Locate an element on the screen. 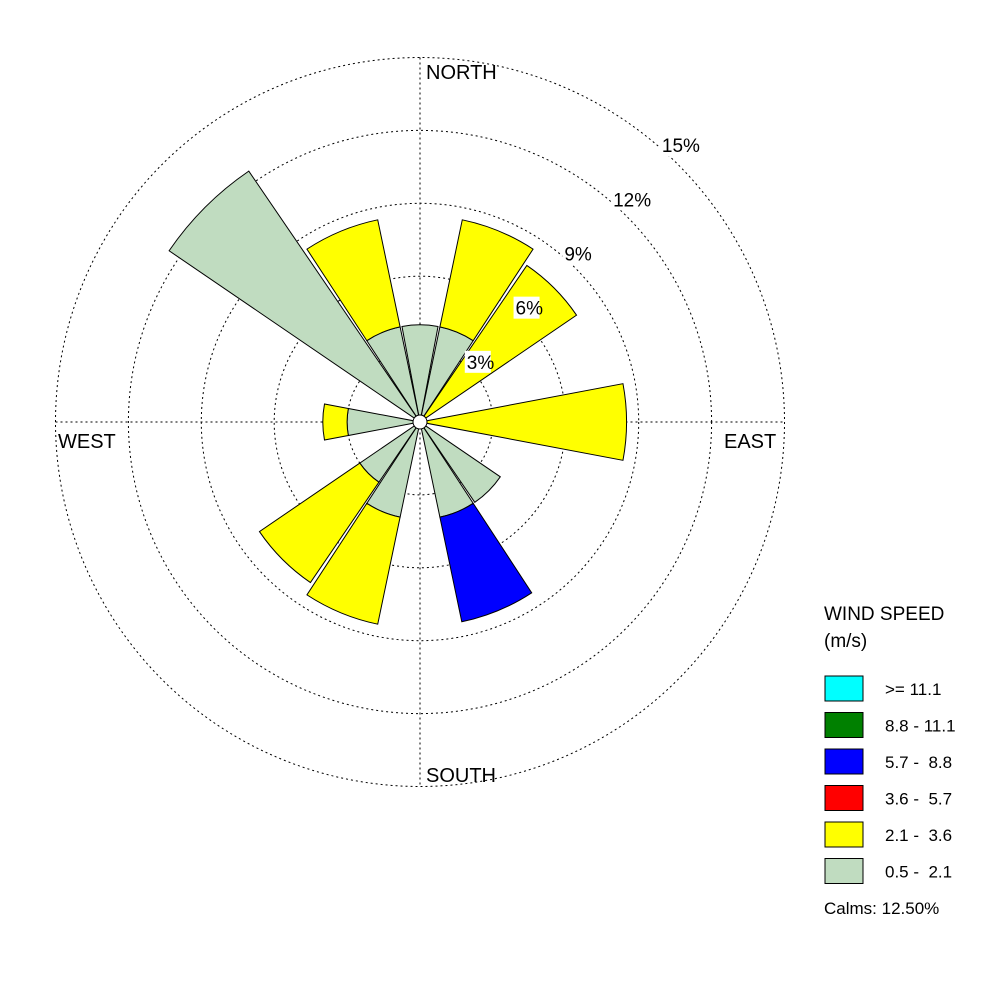 Image resolution: width=1000 pixels, height=1000 pixels. ring-label-text: 15% is located at coordinates (681, 146).